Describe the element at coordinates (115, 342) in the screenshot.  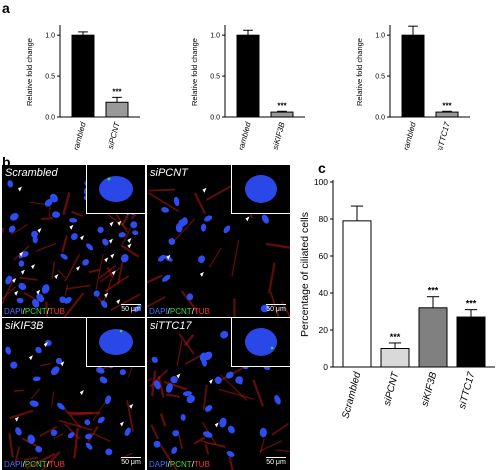
I see `inset-cilia` at that location.